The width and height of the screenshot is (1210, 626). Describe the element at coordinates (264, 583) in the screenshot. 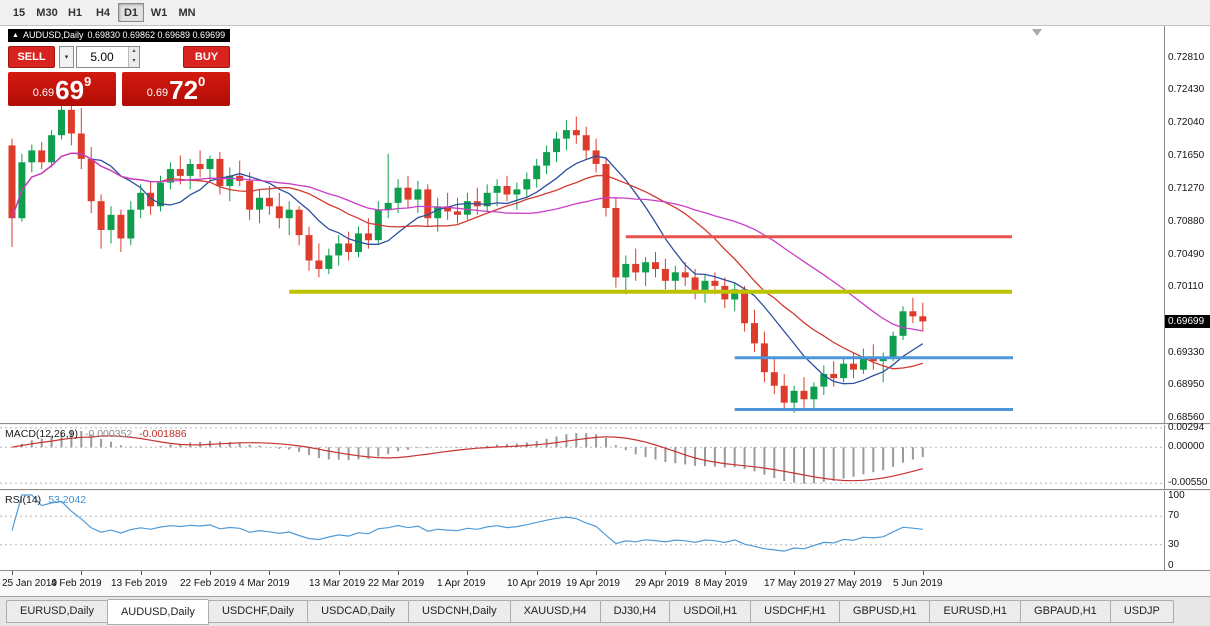

I see `date-label: 4 Mar 2019` at that location.